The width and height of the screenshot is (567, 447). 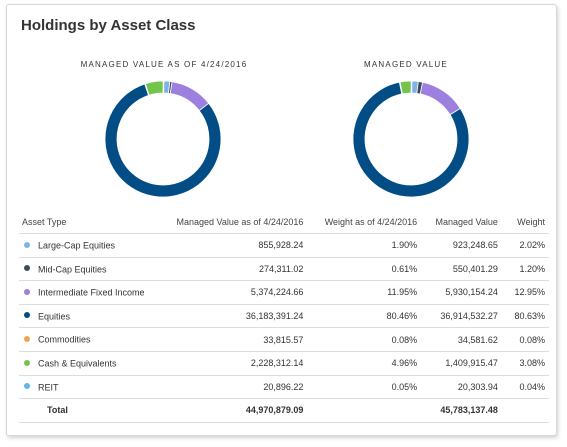 What do you see at coordinates (461, 339) in the screenshot?
I see `managed-value-cell: 34,581.62` at bounding box center [461, 339].